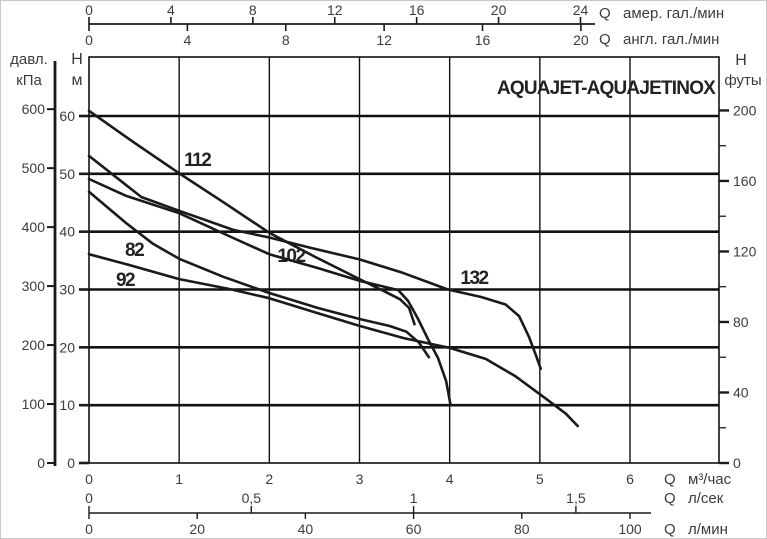 This screenshot has width=767, height=539. I want to click on tick-label-lmin: 80, so click(522, 529).